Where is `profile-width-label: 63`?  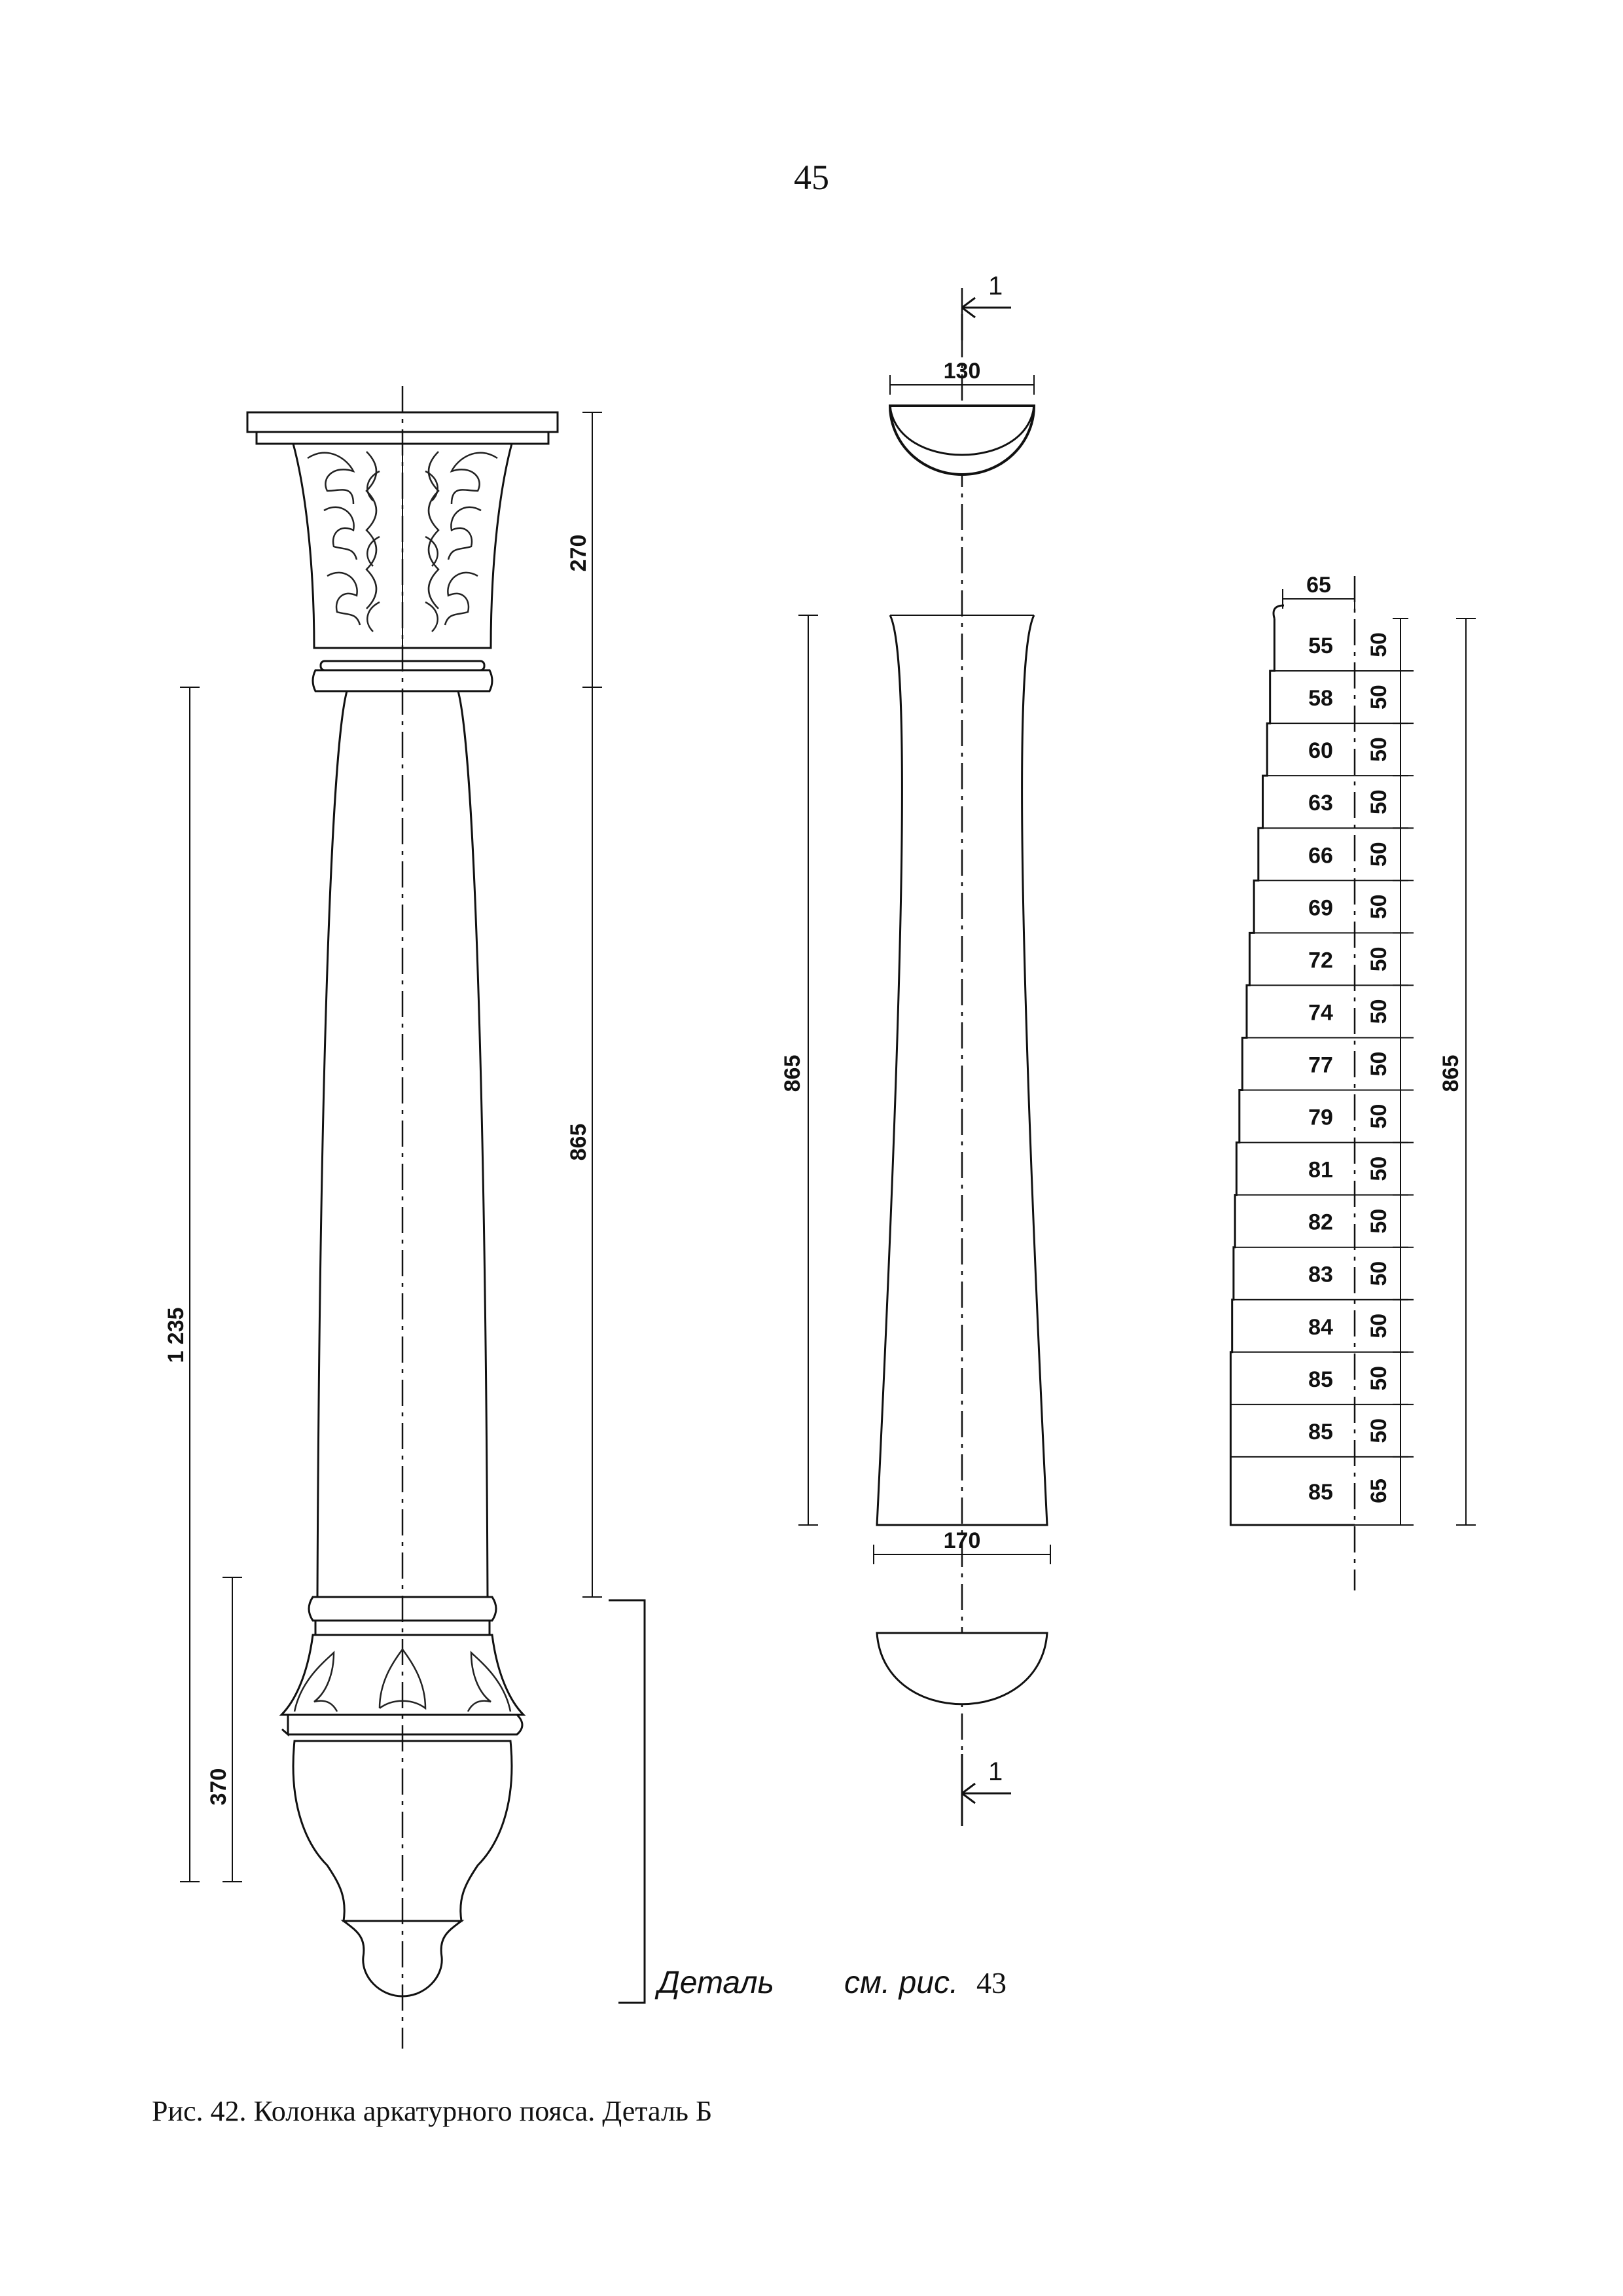
profile-width-label: 63 is located at coordinates (1320, 803).